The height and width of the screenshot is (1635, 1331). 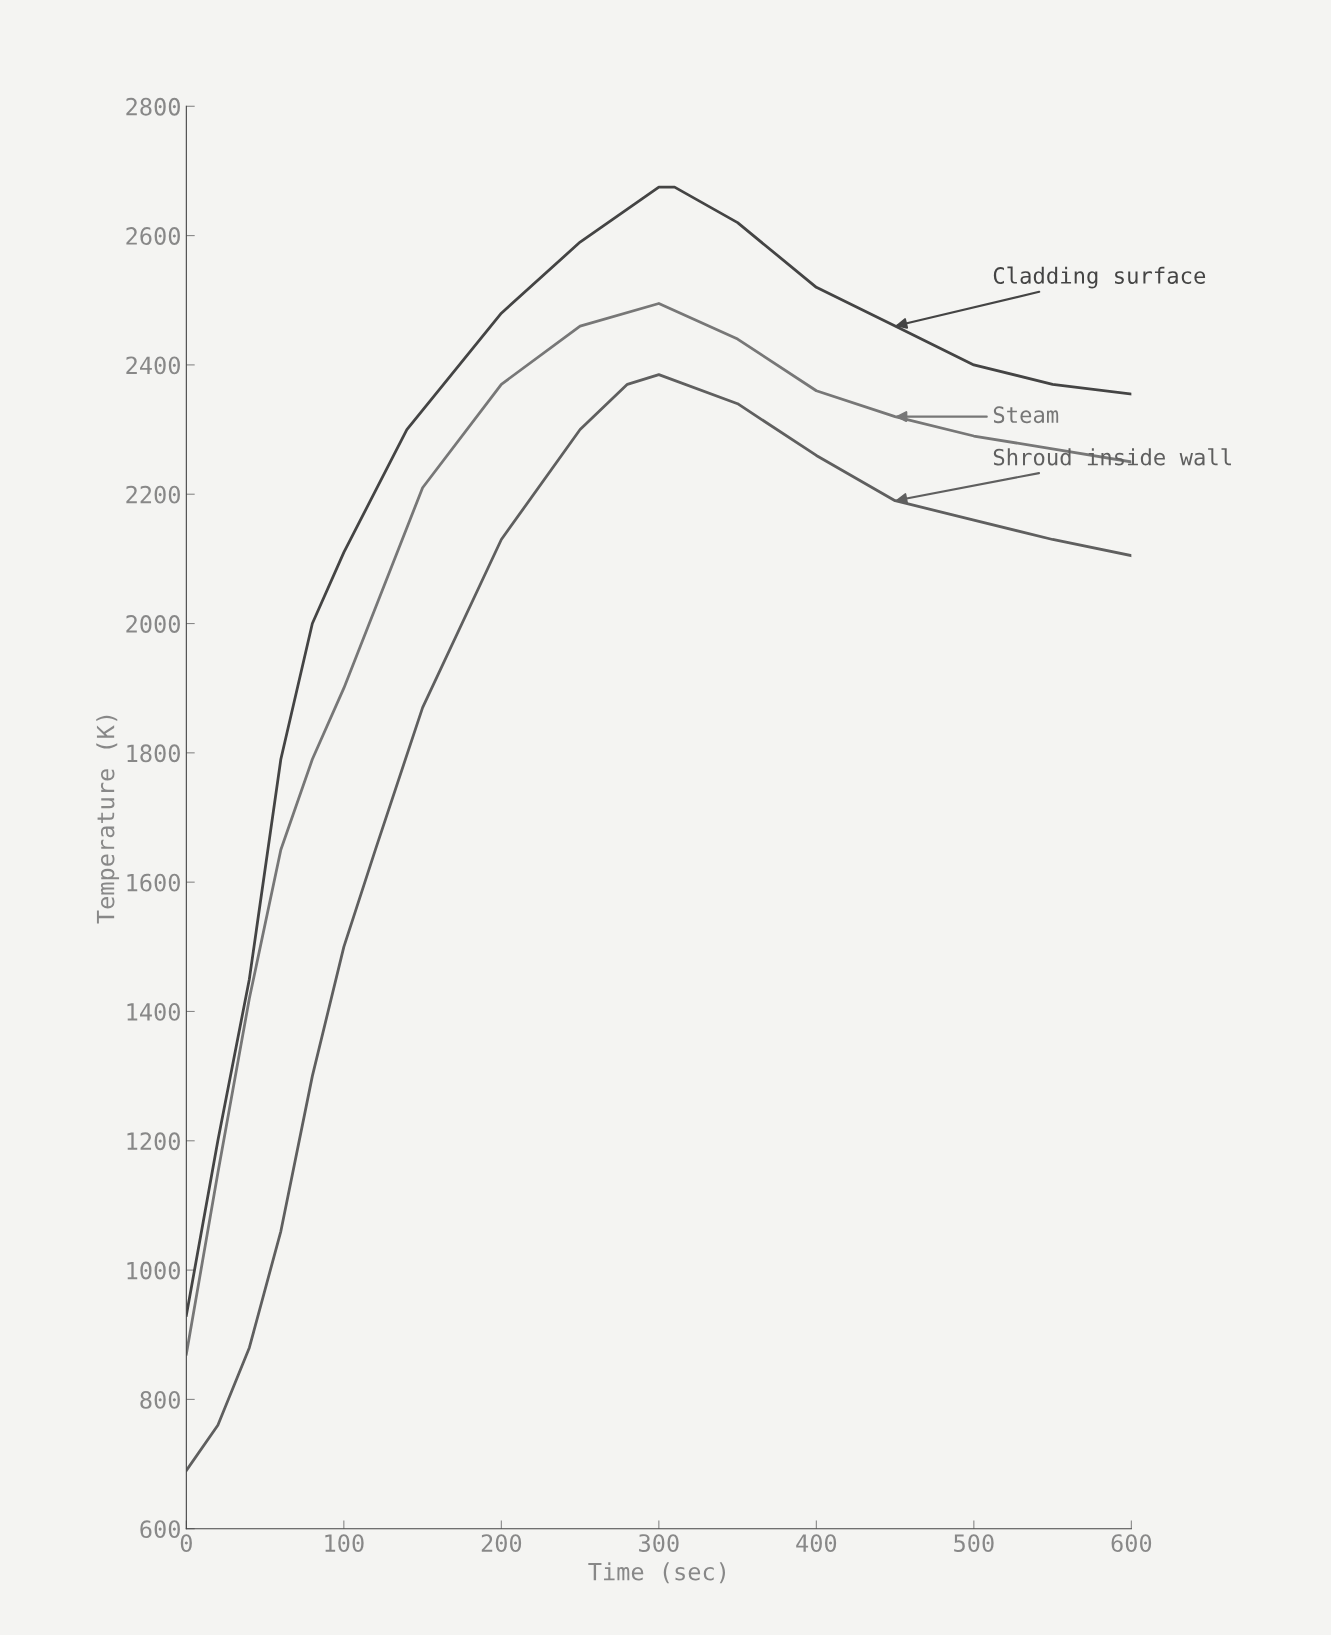 What do you see at coordinates (1026, 415) in the screenshot?
I see `legend-label: Steam` at bounding box center [1026, 415].